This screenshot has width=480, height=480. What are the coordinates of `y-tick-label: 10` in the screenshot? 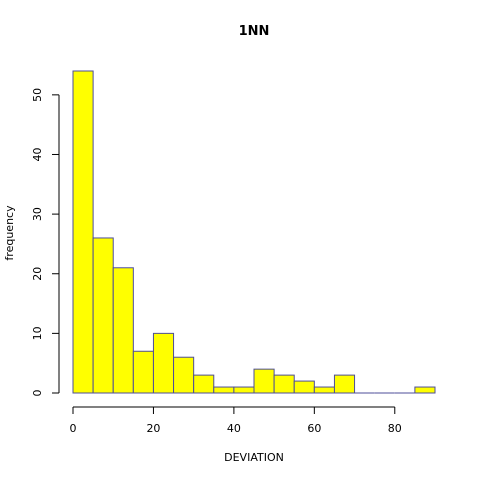 It's located at (37, 333).